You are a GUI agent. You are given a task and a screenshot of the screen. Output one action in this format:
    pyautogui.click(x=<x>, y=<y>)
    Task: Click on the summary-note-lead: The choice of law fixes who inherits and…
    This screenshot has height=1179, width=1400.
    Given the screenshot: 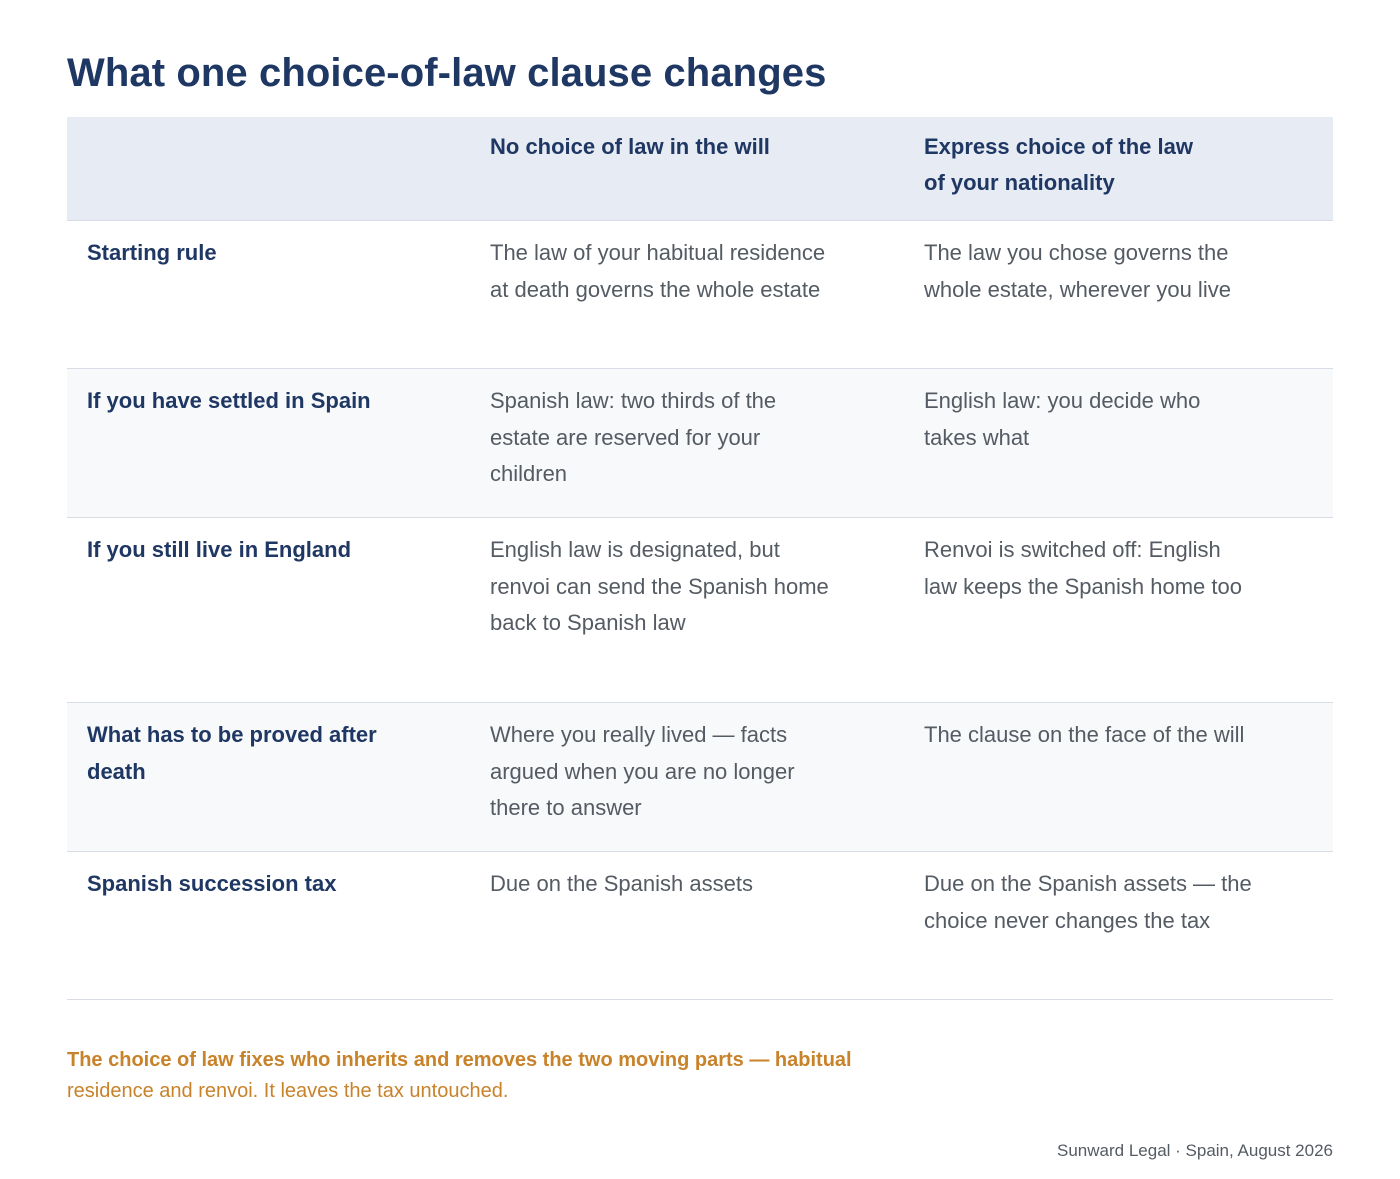 What is the action you would take?
    pyautogui.click(x=459, y=1060)
    